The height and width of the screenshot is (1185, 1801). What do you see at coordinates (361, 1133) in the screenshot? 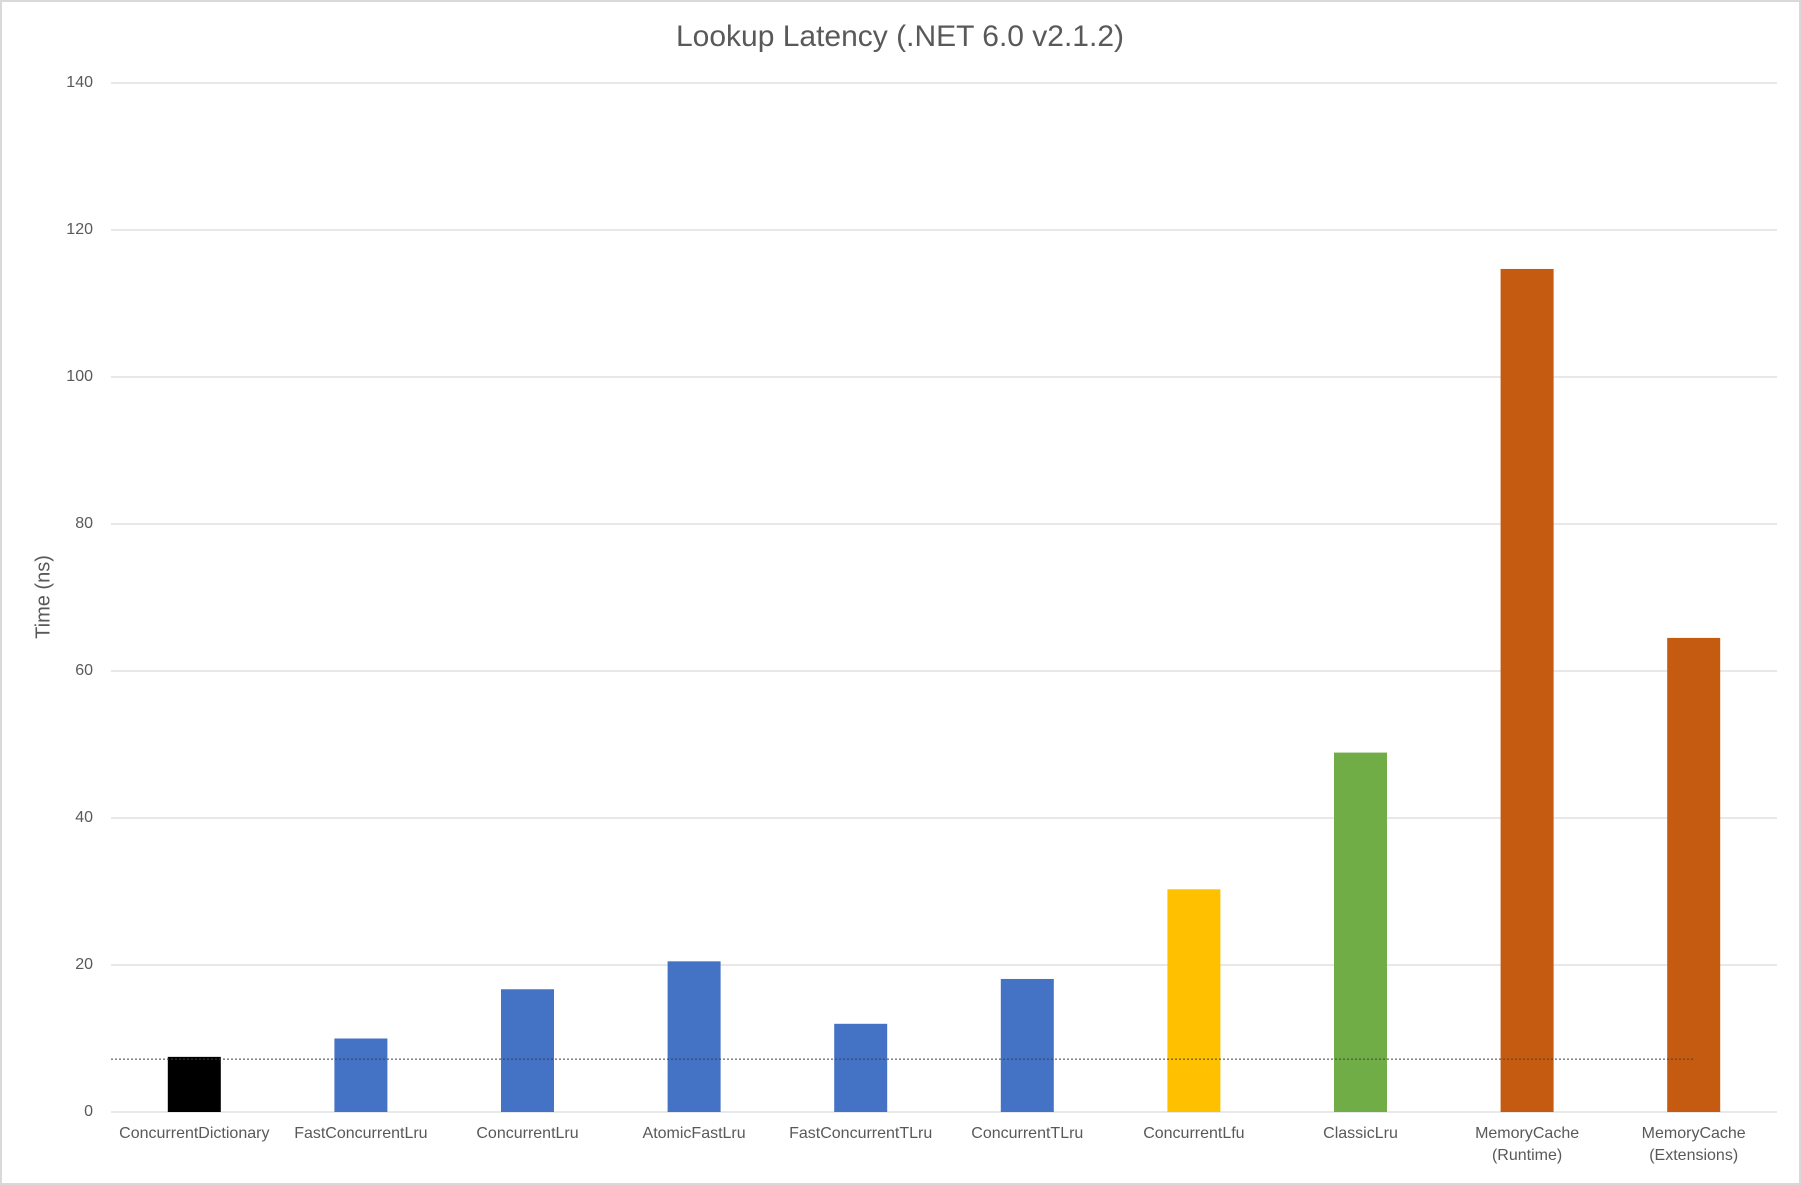
I see `x-tick-label: FastConcurrentLru` at bounding box center [361, 1133].